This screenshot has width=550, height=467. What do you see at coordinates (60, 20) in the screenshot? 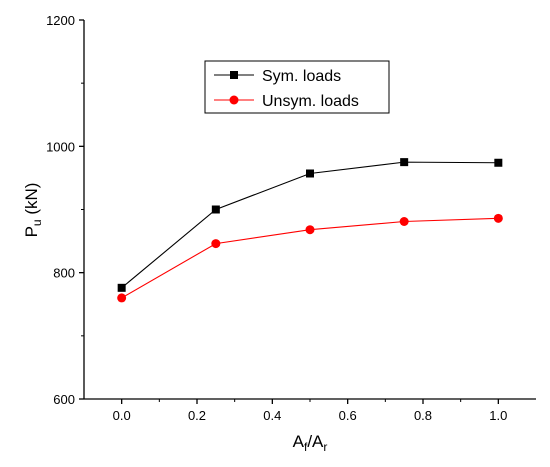
I see `y-tick-label: 1200` at bounding box center [60, 20].